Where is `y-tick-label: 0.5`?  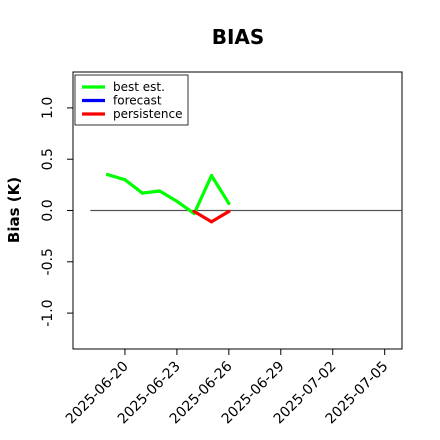
y-tick-label: 0.5 is located at coordinates (48, 159).